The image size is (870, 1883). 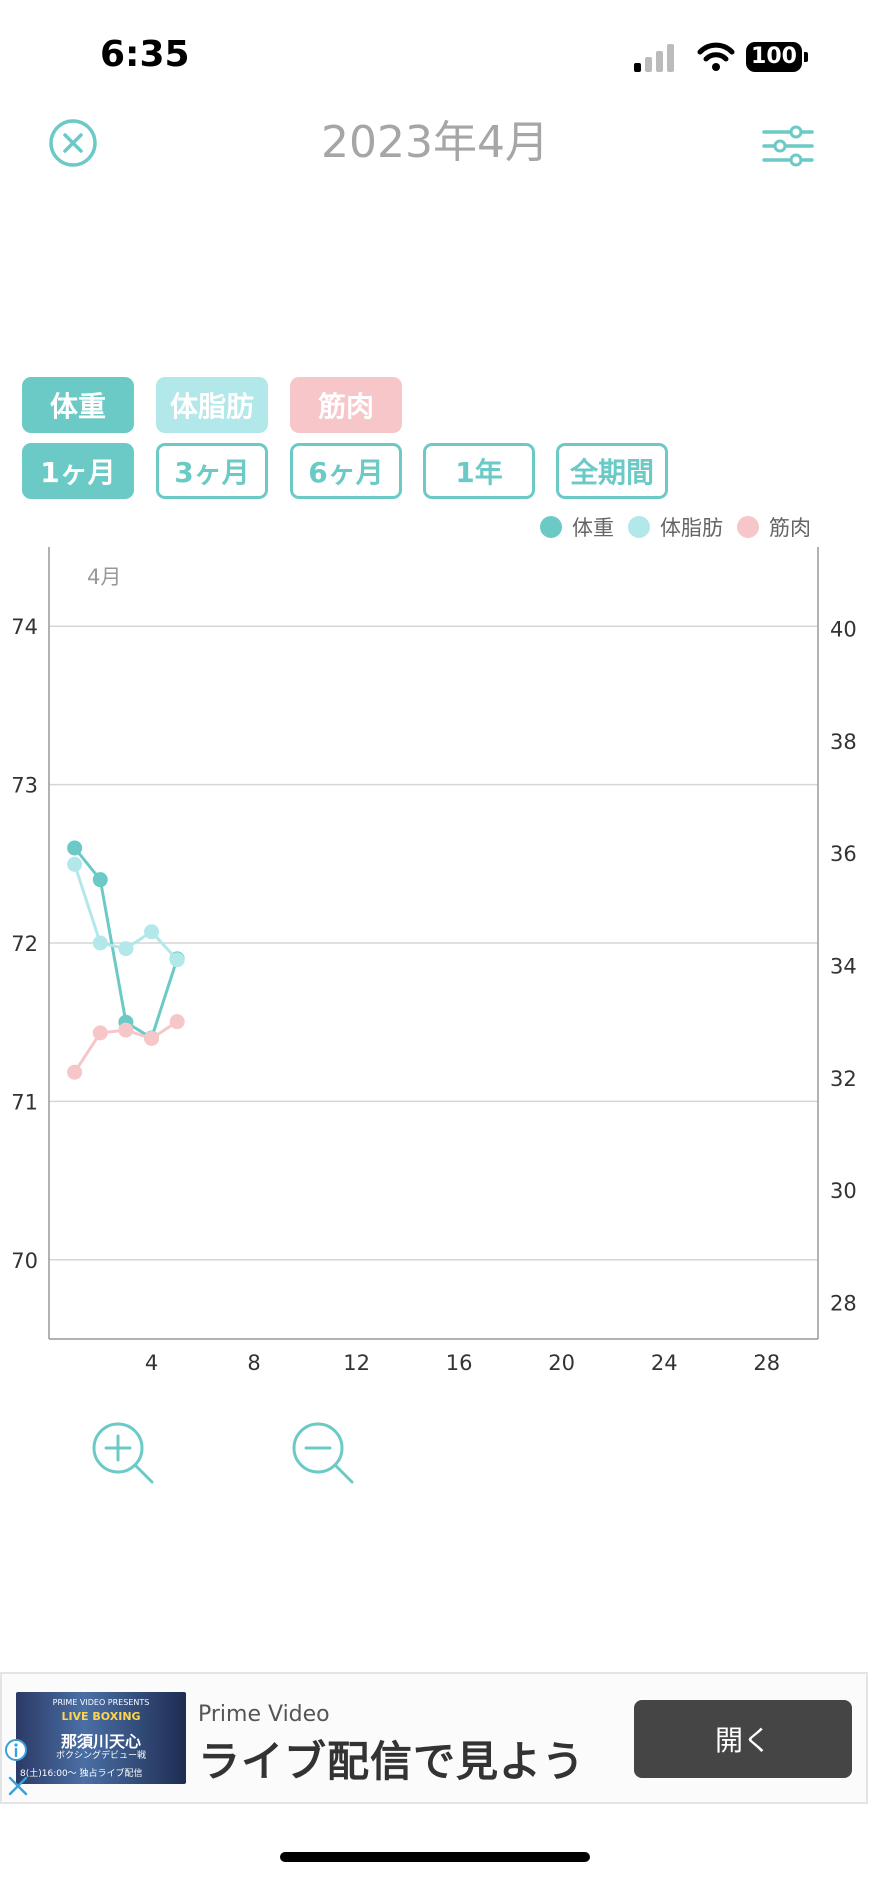 What do you see at coordinates (16, 1750) in the screenshot?
I see `ad-info-icon` at bounding box center [16, 1750].